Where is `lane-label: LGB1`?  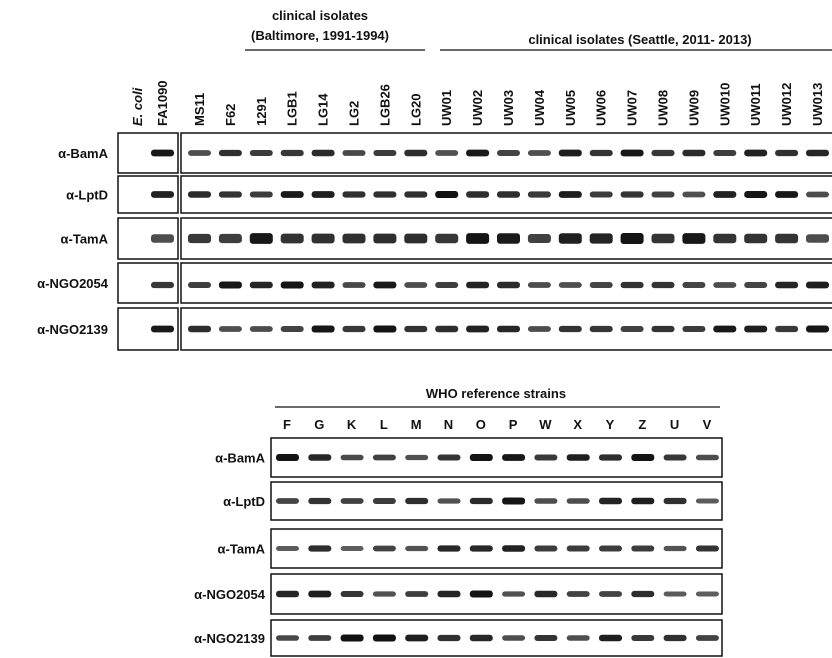 lane-label: LGB1 is located at coordinates (292, 108).